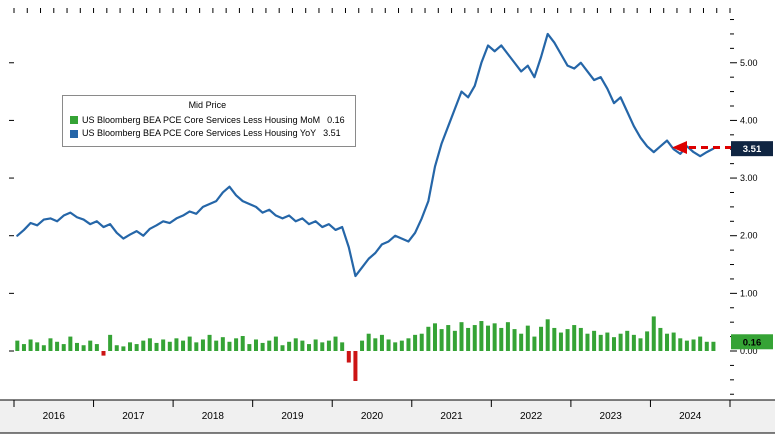 The image size is (775, 442). What do you see at coordinates (74, 133) in the screenshot?
I see `yoy-series-swatch` at bounding box center [74, 133].